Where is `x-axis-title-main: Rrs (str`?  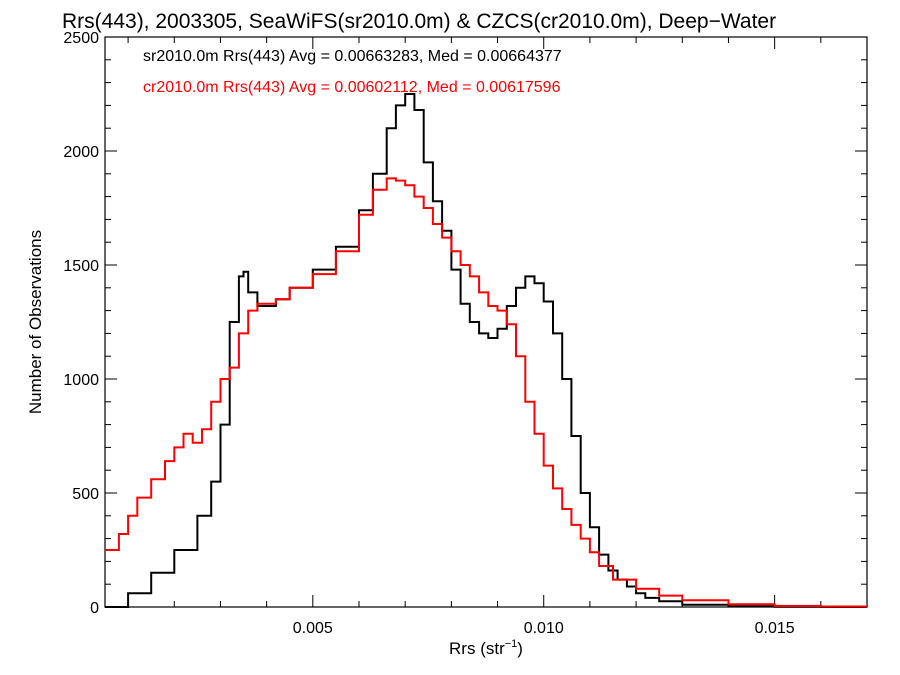 x-axis-title-main: Rrs (str is located at coordinates (477, 648).